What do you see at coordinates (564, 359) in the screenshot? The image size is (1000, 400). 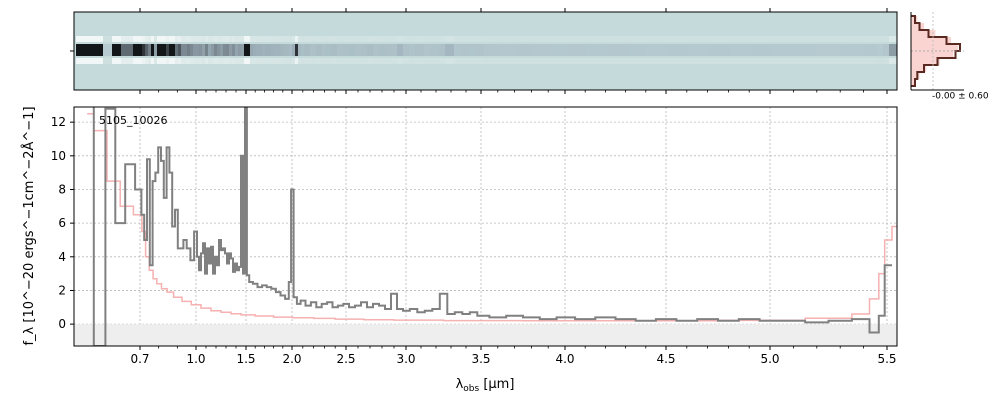 I see `x-tick-label: 4.0` at bounding box center [564, 359].